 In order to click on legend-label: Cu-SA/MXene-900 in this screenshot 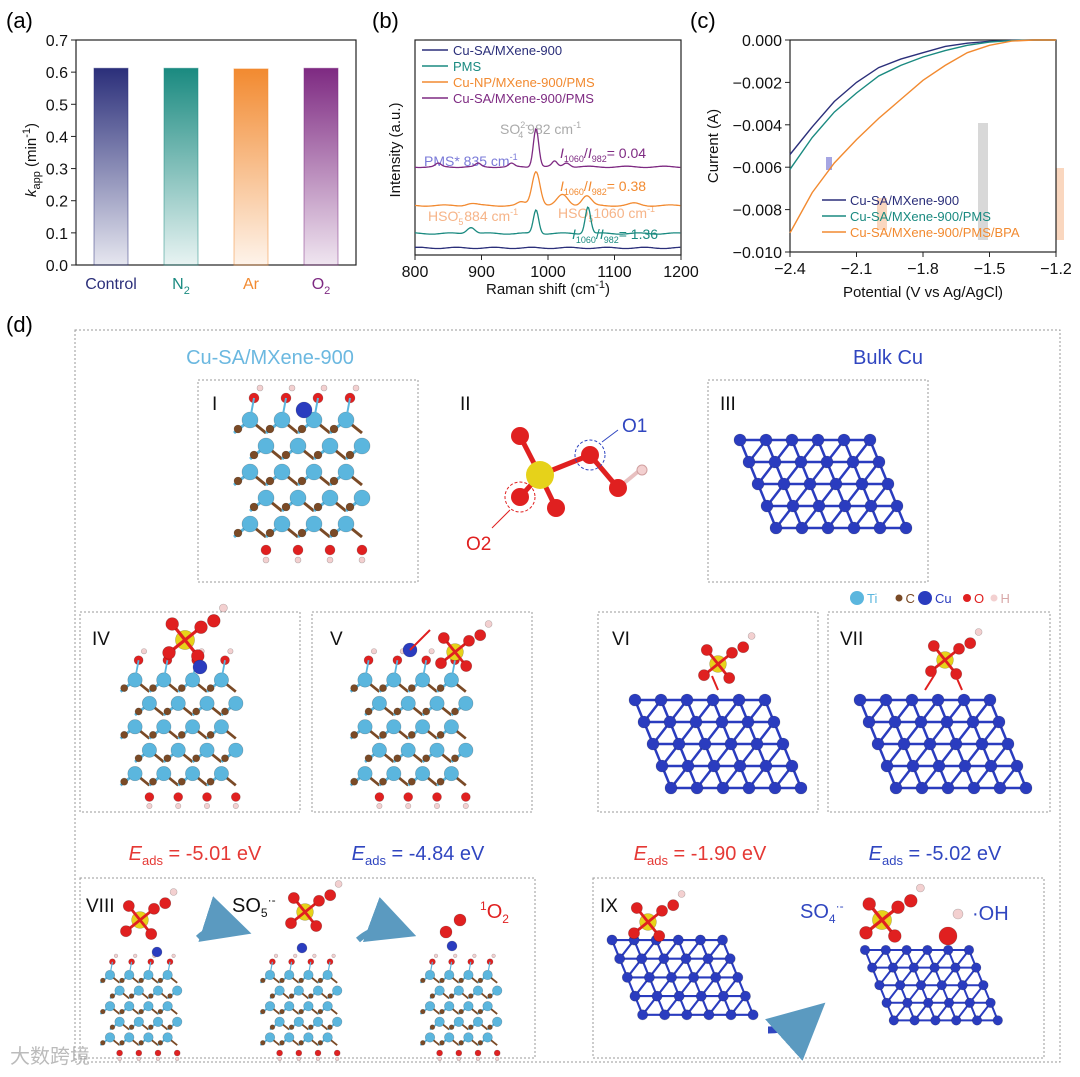, I will do `click(904, 200)`.